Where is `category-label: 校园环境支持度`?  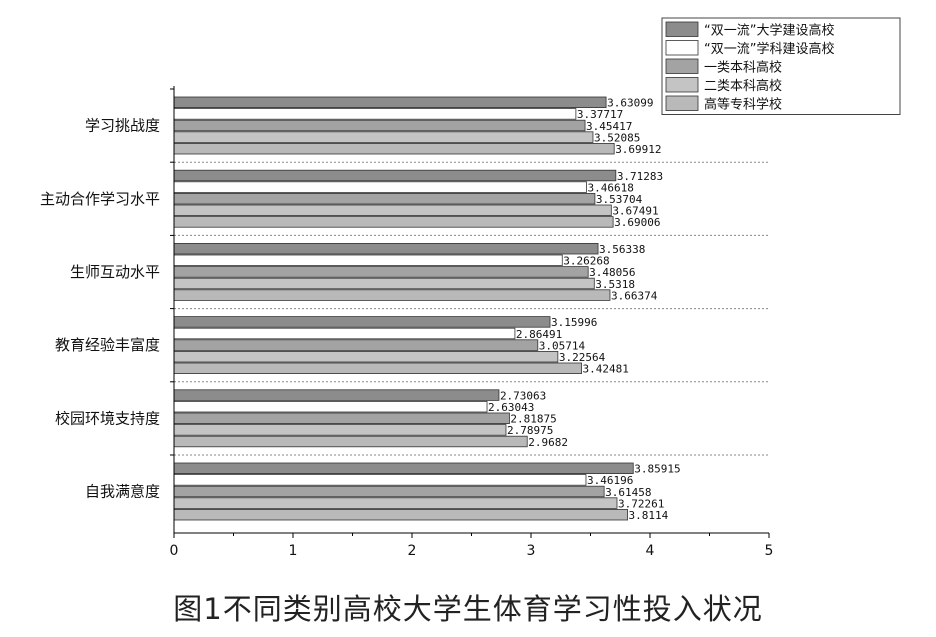
category-label: 校园环境支持度 is located at coordinates (107, 418).